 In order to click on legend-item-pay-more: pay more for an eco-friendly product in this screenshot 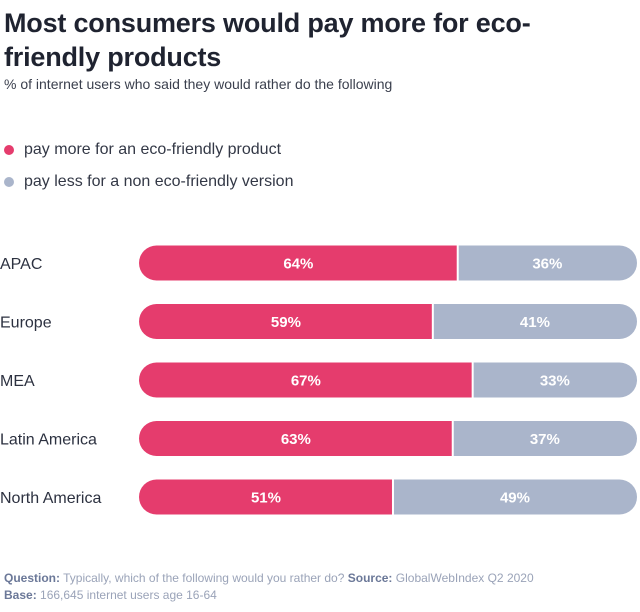, I will do `click(148, 150)`.